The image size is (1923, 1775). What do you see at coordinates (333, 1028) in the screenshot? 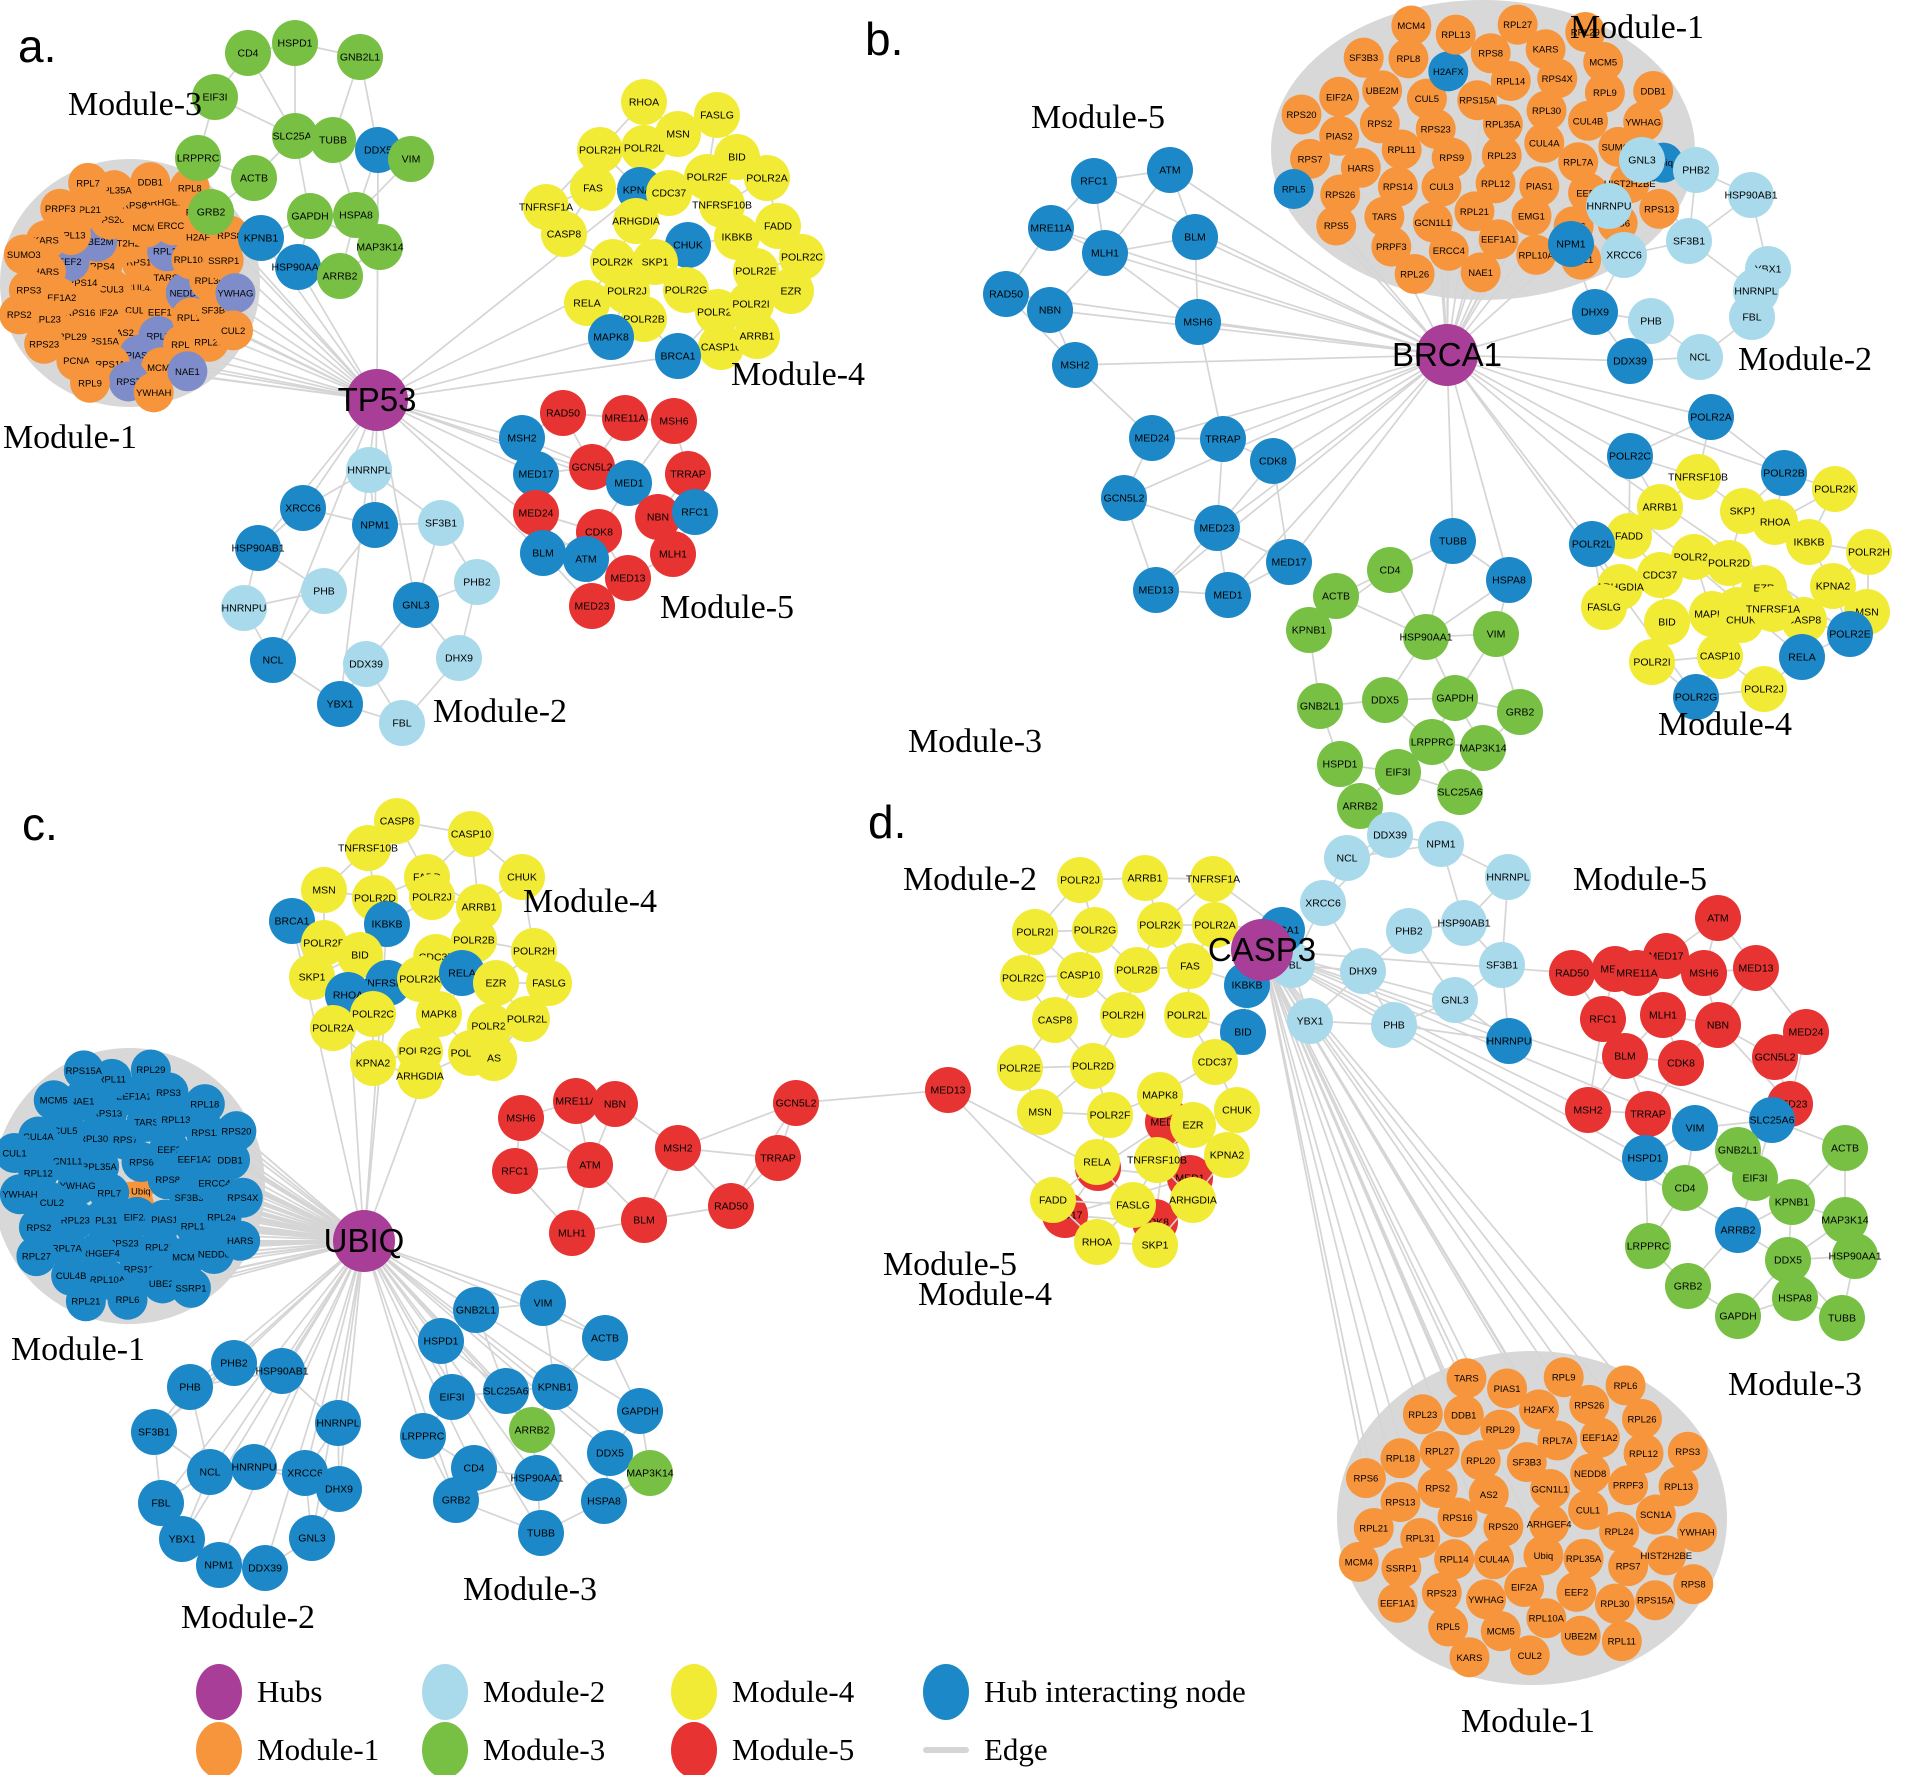
I see `node-POLR2A: POLR2A` at bounding box center [333, 1028].